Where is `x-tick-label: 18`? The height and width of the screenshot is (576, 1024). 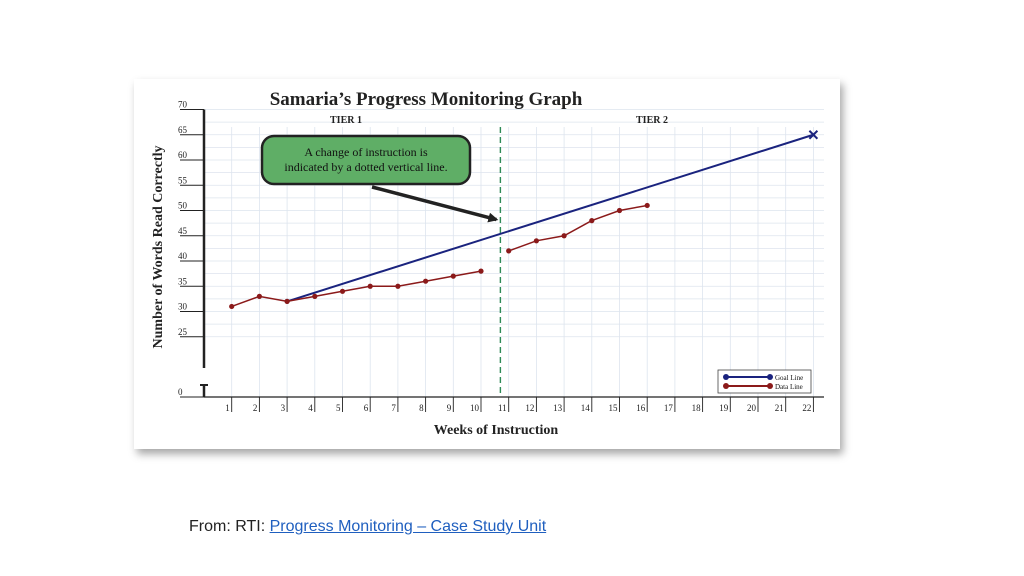 x-tick-label: 18 is located at coordinates (697, 408).